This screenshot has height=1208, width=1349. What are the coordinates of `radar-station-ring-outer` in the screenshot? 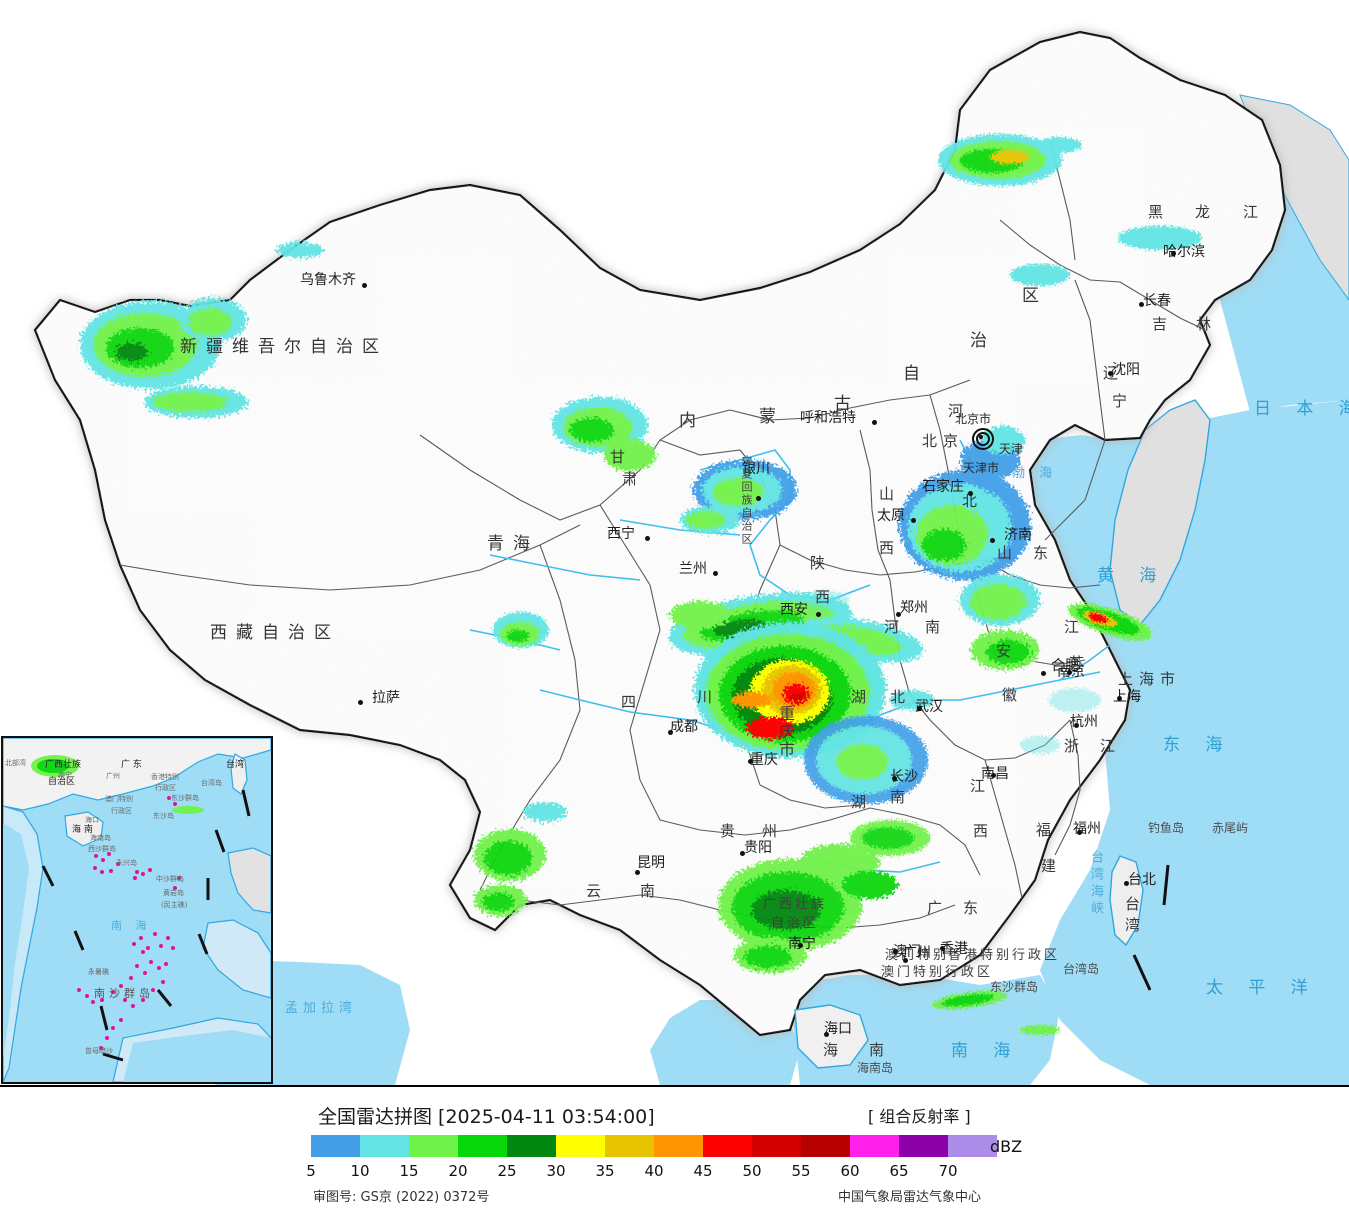 It's located at (983, 439).